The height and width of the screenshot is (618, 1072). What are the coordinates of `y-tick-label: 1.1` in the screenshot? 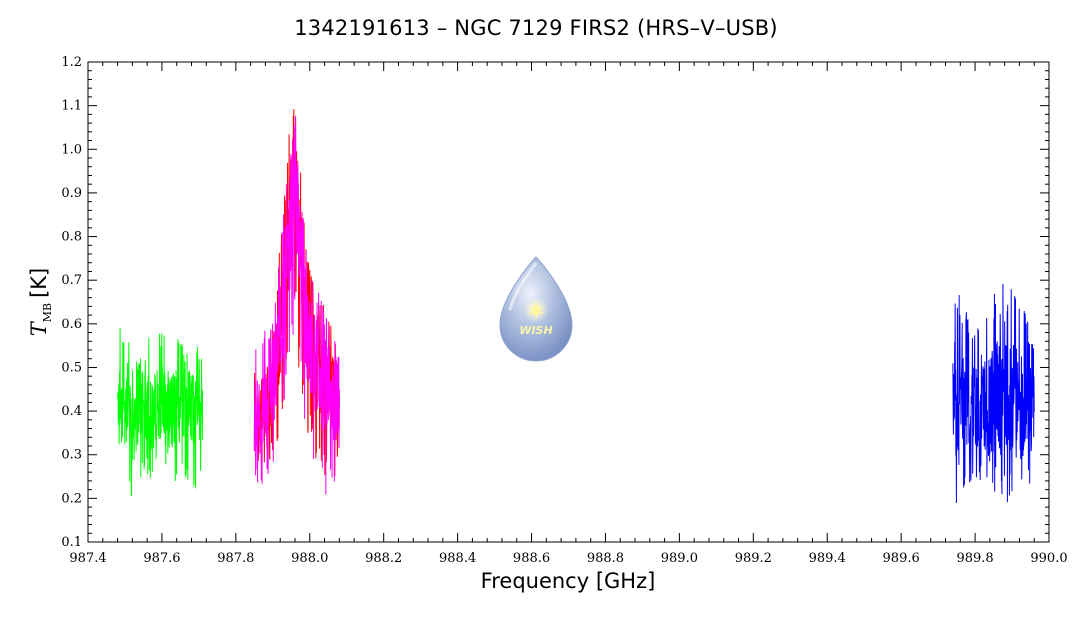 It's located at (71, 106).